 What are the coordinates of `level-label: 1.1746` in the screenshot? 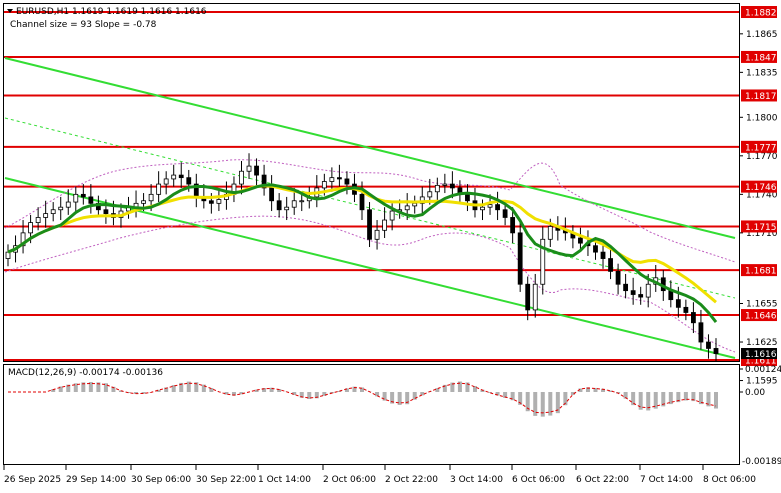 It's located at (761, 188).